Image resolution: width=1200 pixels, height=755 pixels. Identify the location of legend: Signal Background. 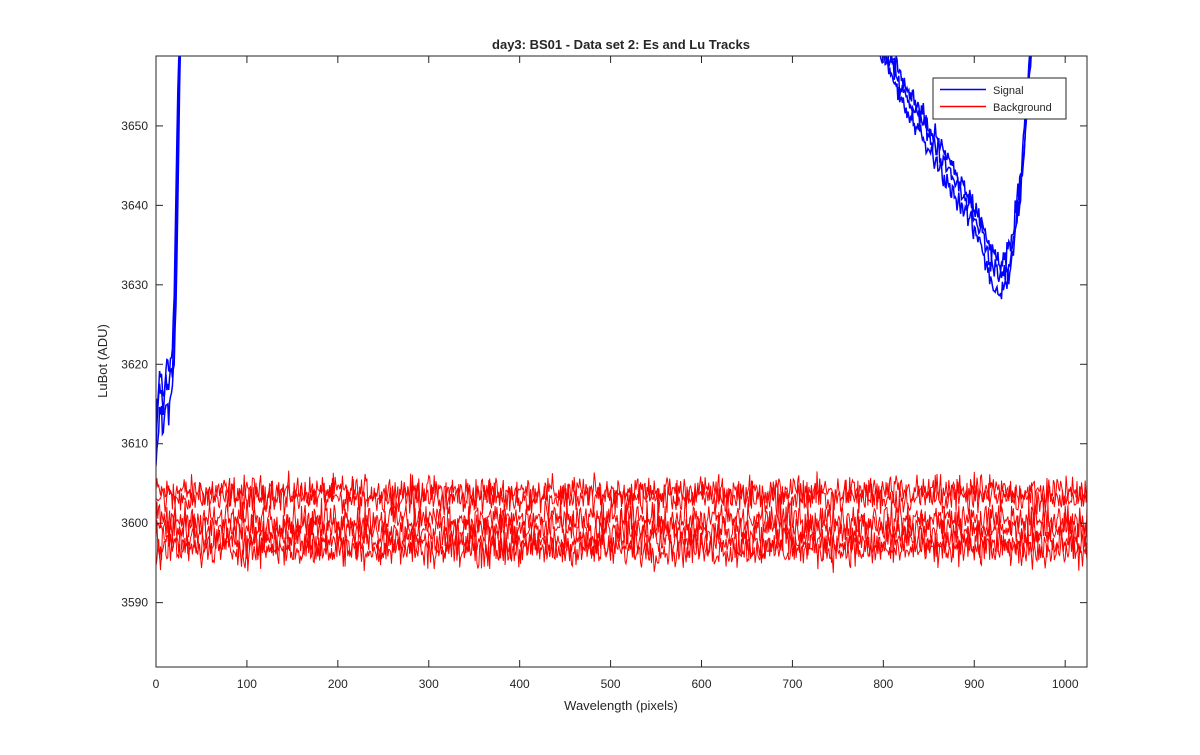
(999, 98).